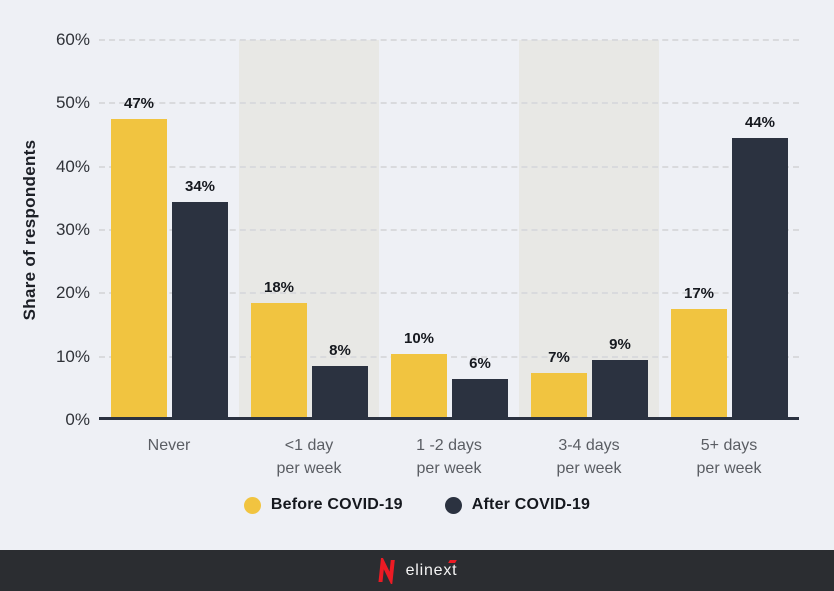  What do you see at coordinates (77, 419) in the screenshot?
I see `y-tick-label: 0%` at bounding box center [77, 419].